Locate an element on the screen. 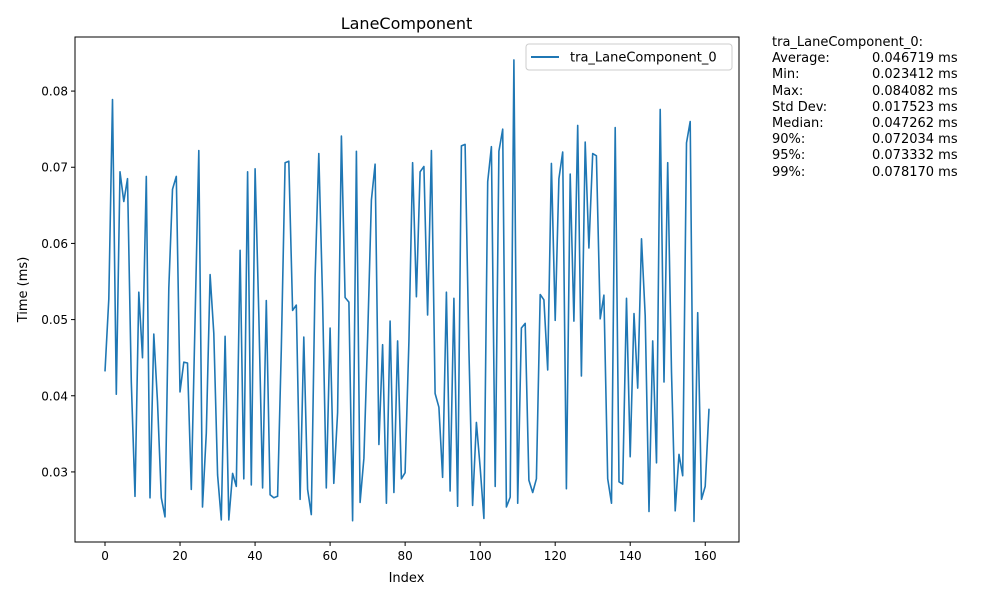 This screenshot has width=1000, height=600. y-tick-label: 0.05 is located at coordinates (54, 320).